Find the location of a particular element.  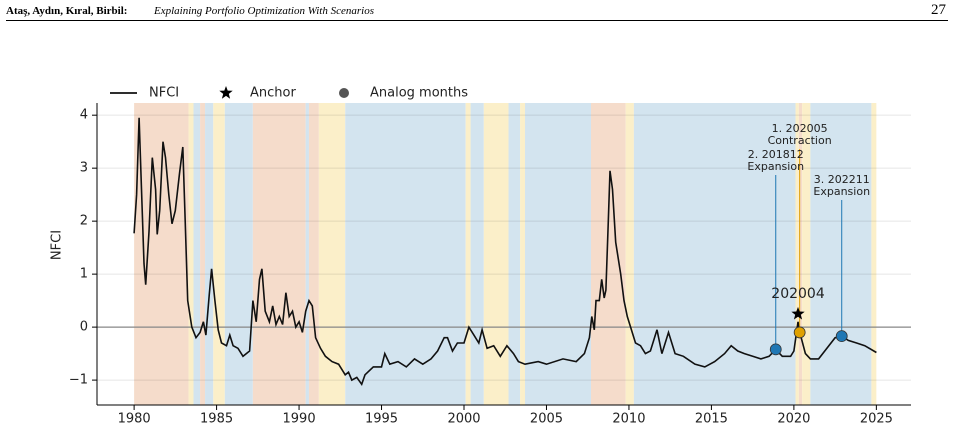

analog-rank: 2. 201812 is located at coordinates (776, 154).